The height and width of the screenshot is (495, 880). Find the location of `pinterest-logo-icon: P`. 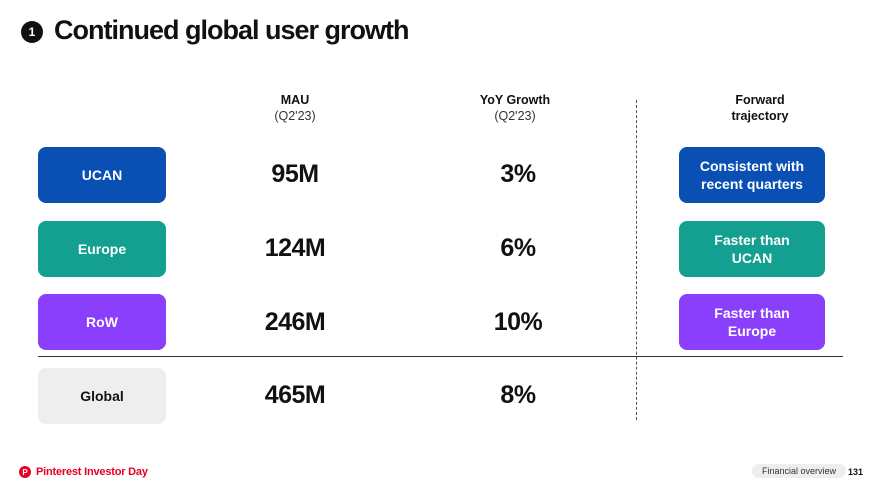

pinterest-logo-icon: P is located at coordinates (25, 472).